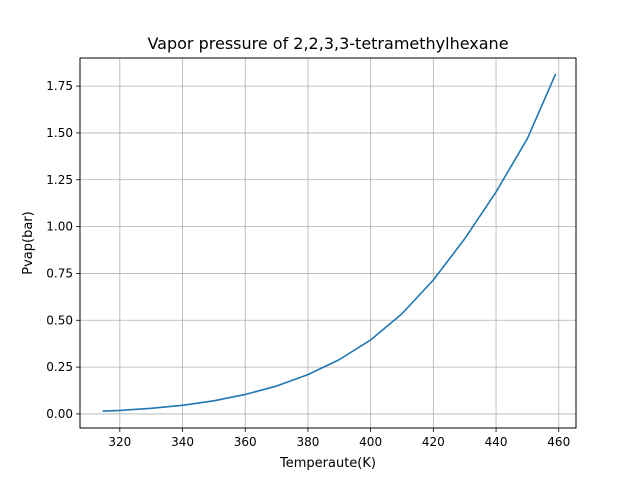  What do you see at coordinates (558, 442) in the screenshot?
I see `x-tick-label: 460` at bounding box center [558, 442].